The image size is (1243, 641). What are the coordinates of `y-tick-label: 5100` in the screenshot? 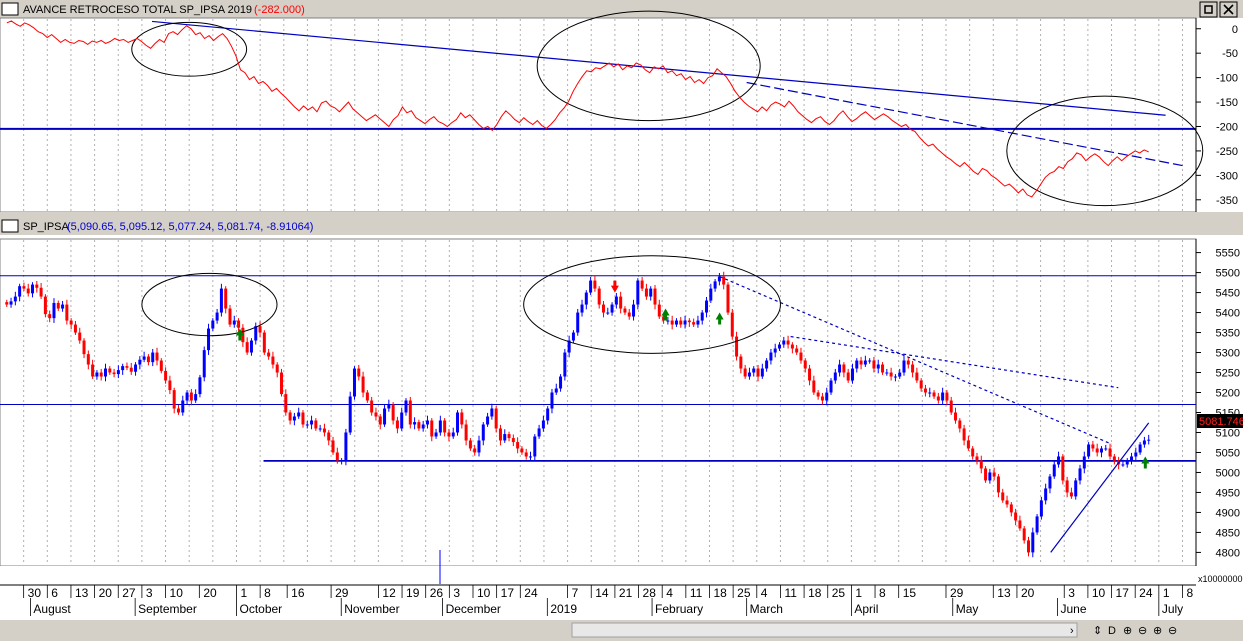 It's located at (1228, 433).